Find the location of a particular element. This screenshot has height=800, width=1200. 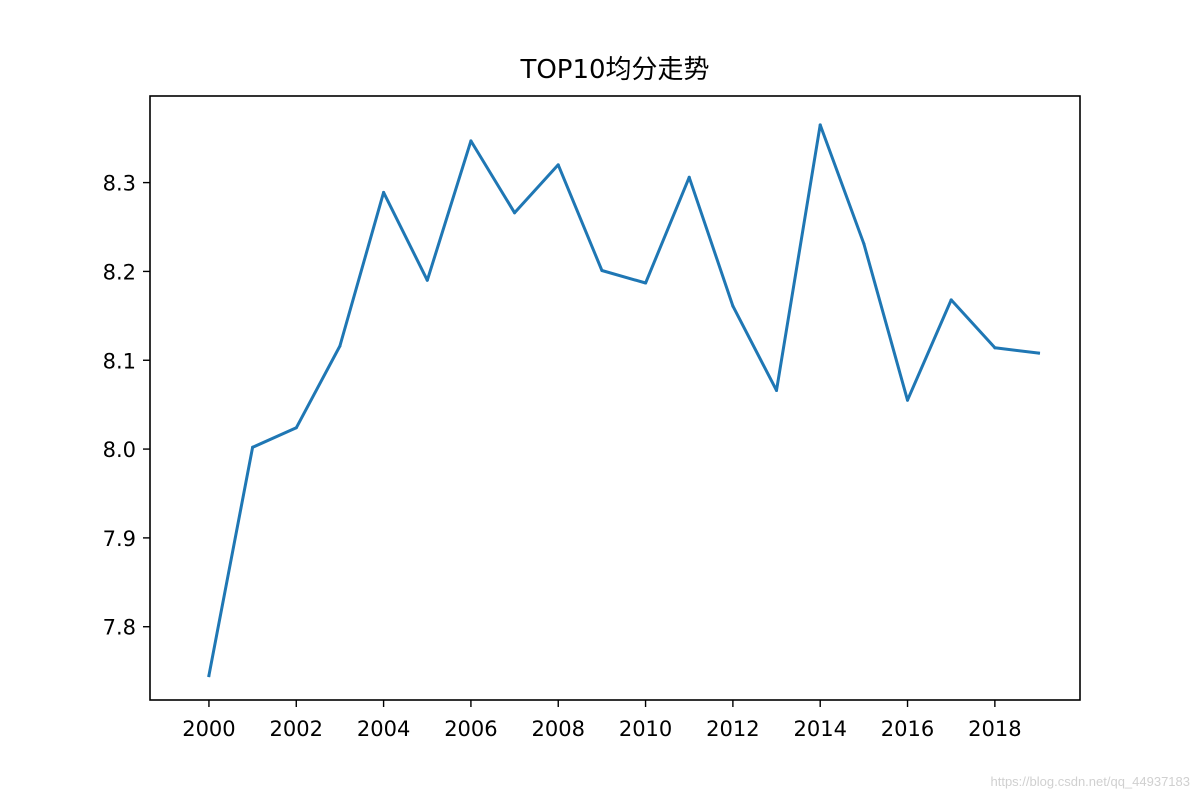

y-tick-label: 8.2 is located at coordinates (119, 272).